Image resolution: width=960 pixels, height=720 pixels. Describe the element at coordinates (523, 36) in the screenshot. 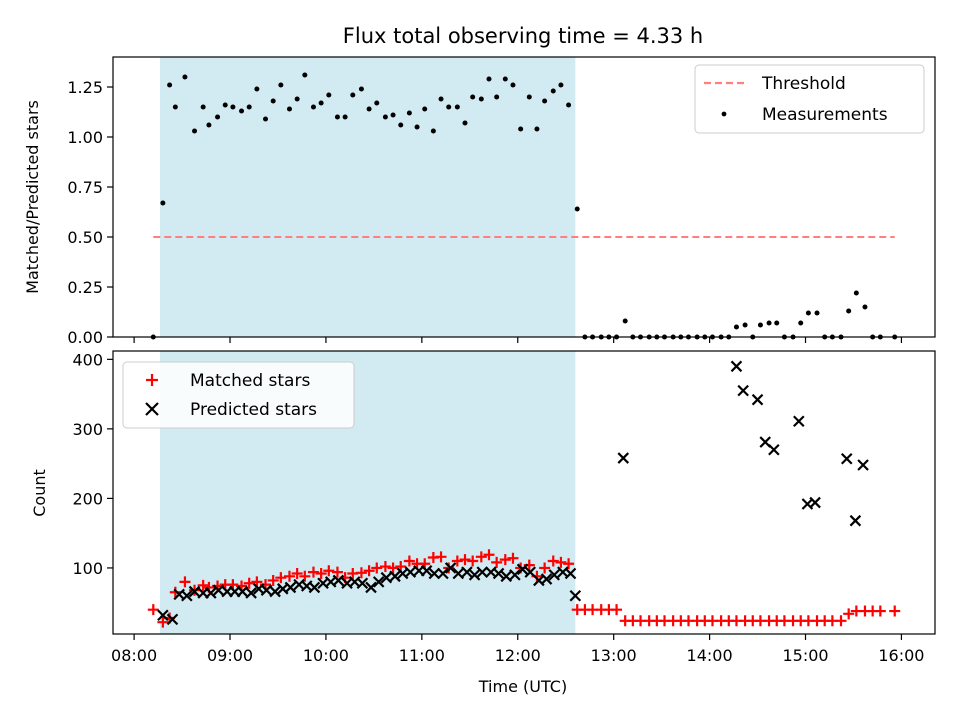

I see `chart-title: Flux total observing time = 4.33 h` at that location.